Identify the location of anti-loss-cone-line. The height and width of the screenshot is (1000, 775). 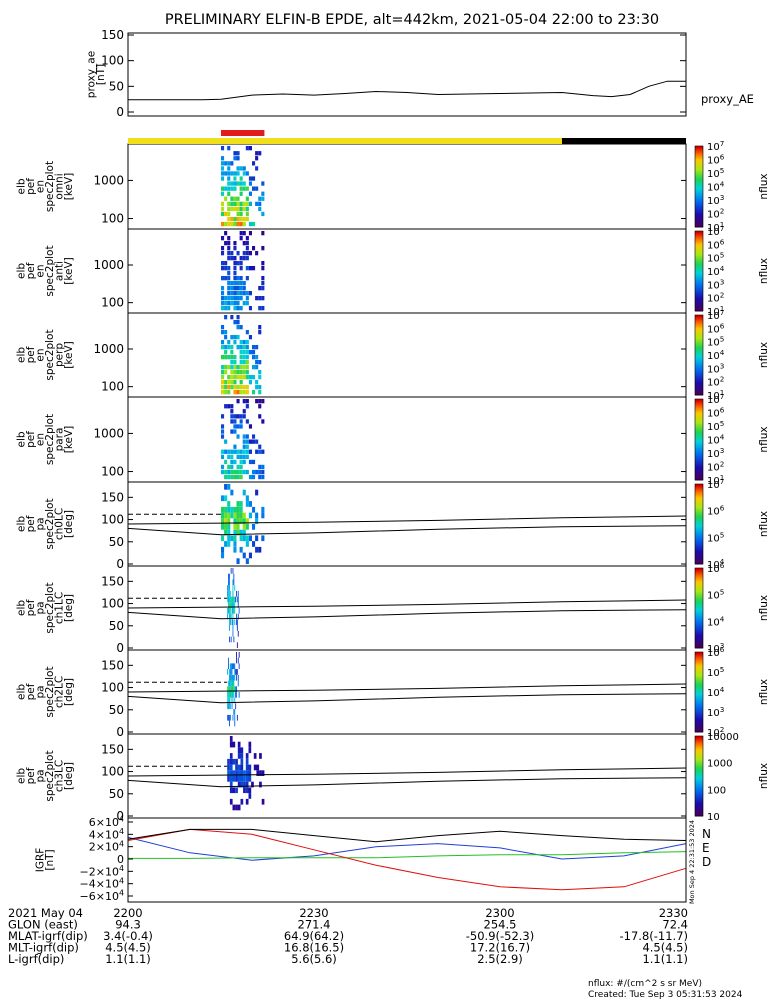
(407, 520).